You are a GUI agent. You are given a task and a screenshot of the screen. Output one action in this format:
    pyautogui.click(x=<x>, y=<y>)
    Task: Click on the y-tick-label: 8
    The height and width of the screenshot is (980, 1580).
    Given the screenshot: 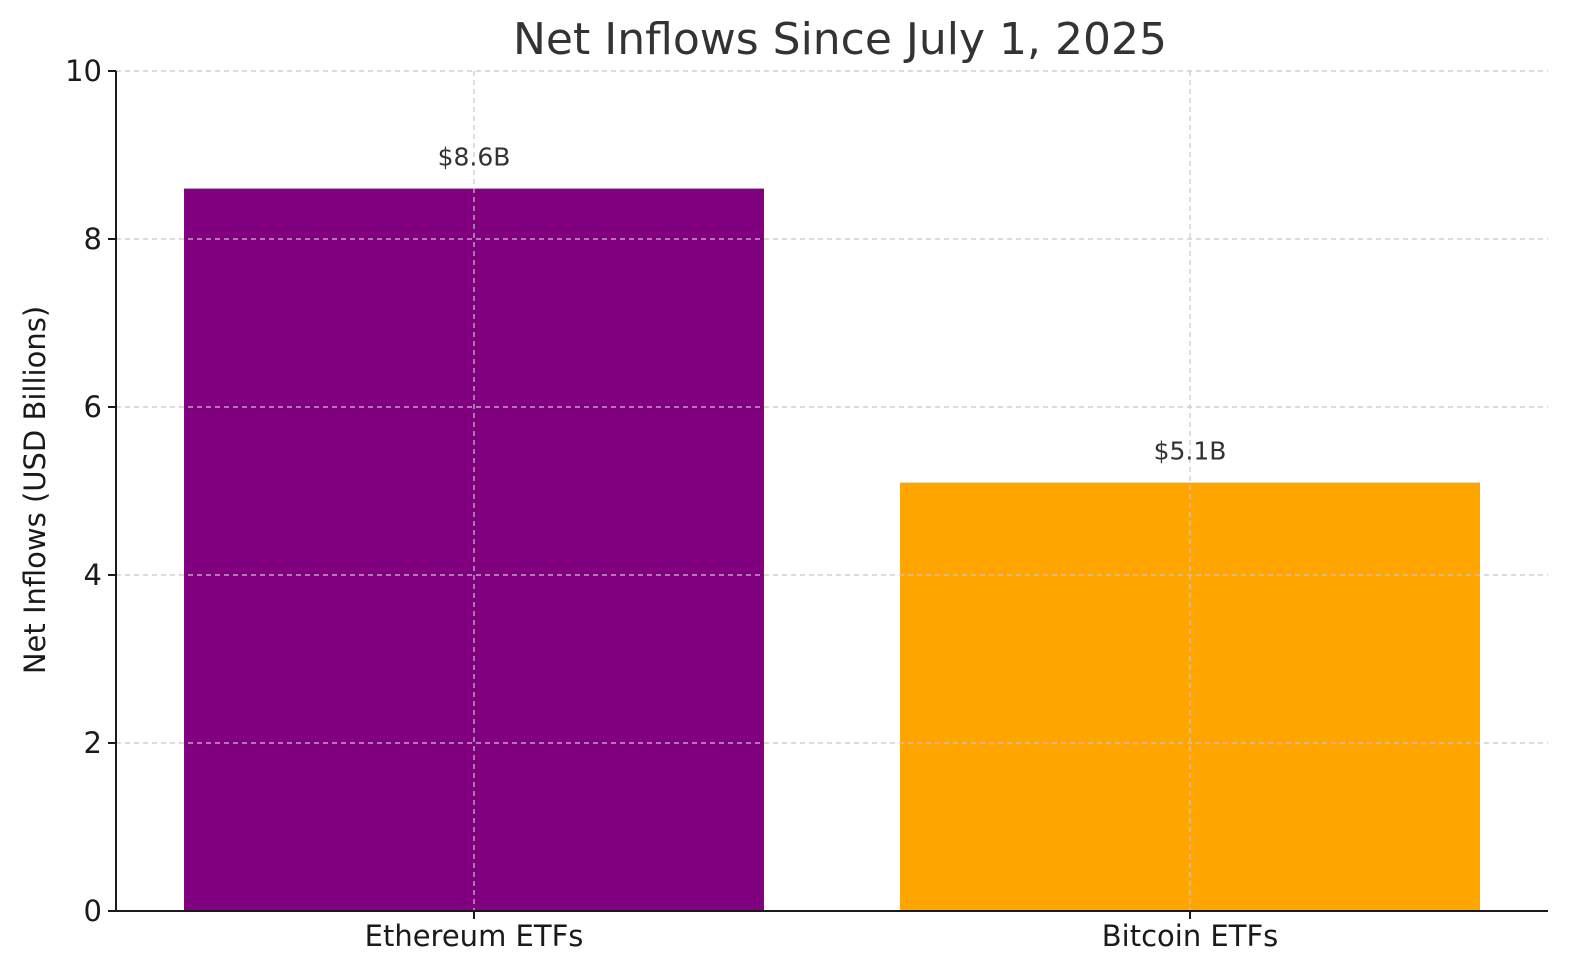 What is the action you would take?
    pyautogui.click(x=93, y=239)
    